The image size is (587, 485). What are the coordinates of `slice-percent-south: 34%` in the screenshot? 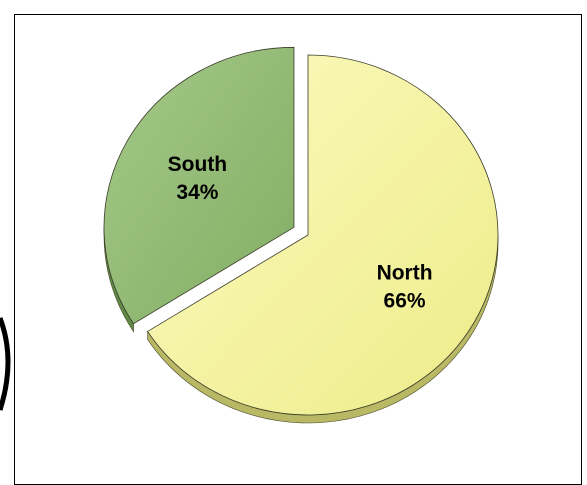 It's located at (197, 192).